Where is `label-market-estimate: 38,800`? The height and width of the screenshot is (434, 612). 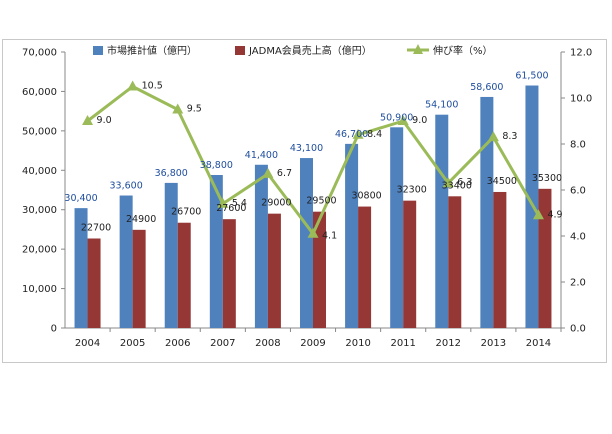 label-market-estimate: 38,800 is located at coordinates (216, 165).